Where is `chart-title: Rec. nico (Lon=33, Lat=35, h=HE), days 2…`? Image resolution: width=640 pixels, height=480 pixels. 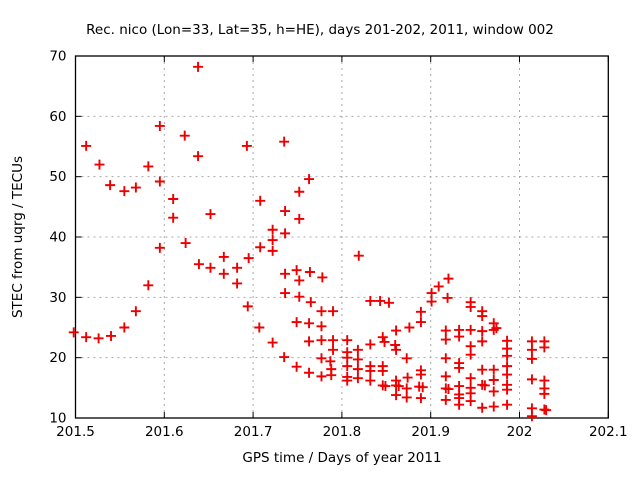 chart-title: Rec. nico (Lon=33, Lat=35, h=HE), days 2… is located at coordinates (320, 30).